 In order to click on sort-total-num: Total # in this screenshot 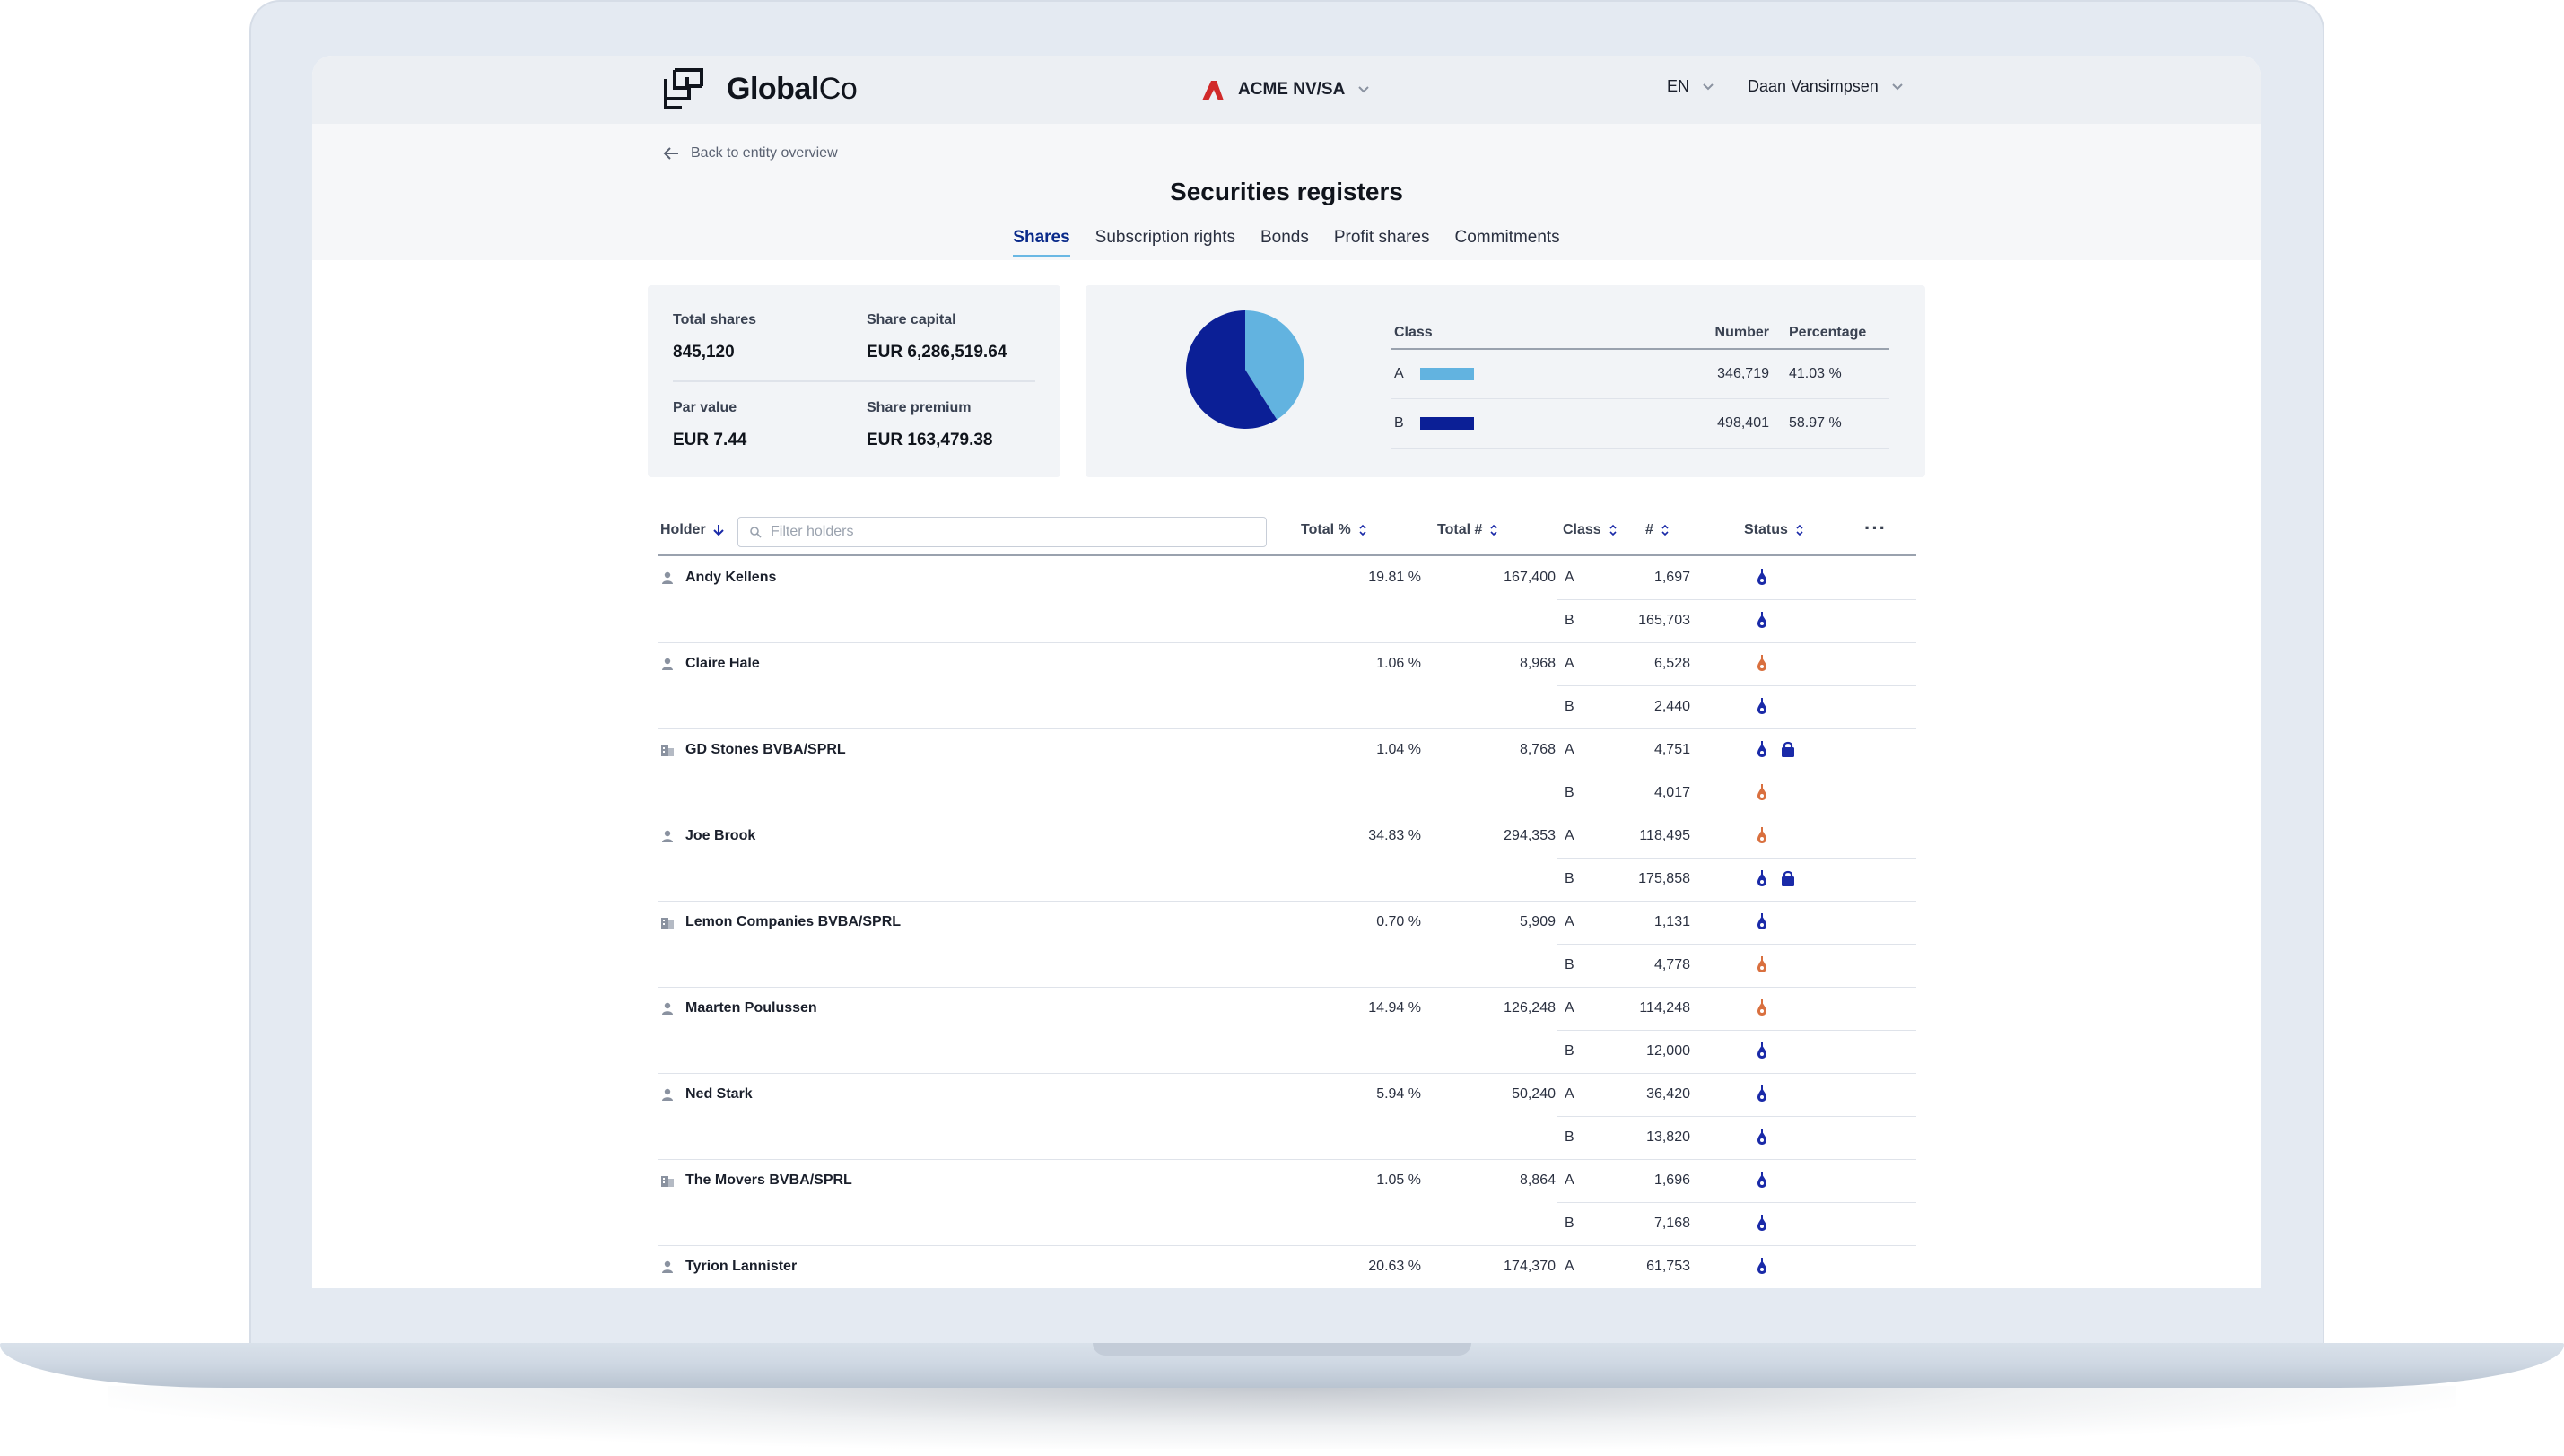, I will do `click(1467, 530)`.